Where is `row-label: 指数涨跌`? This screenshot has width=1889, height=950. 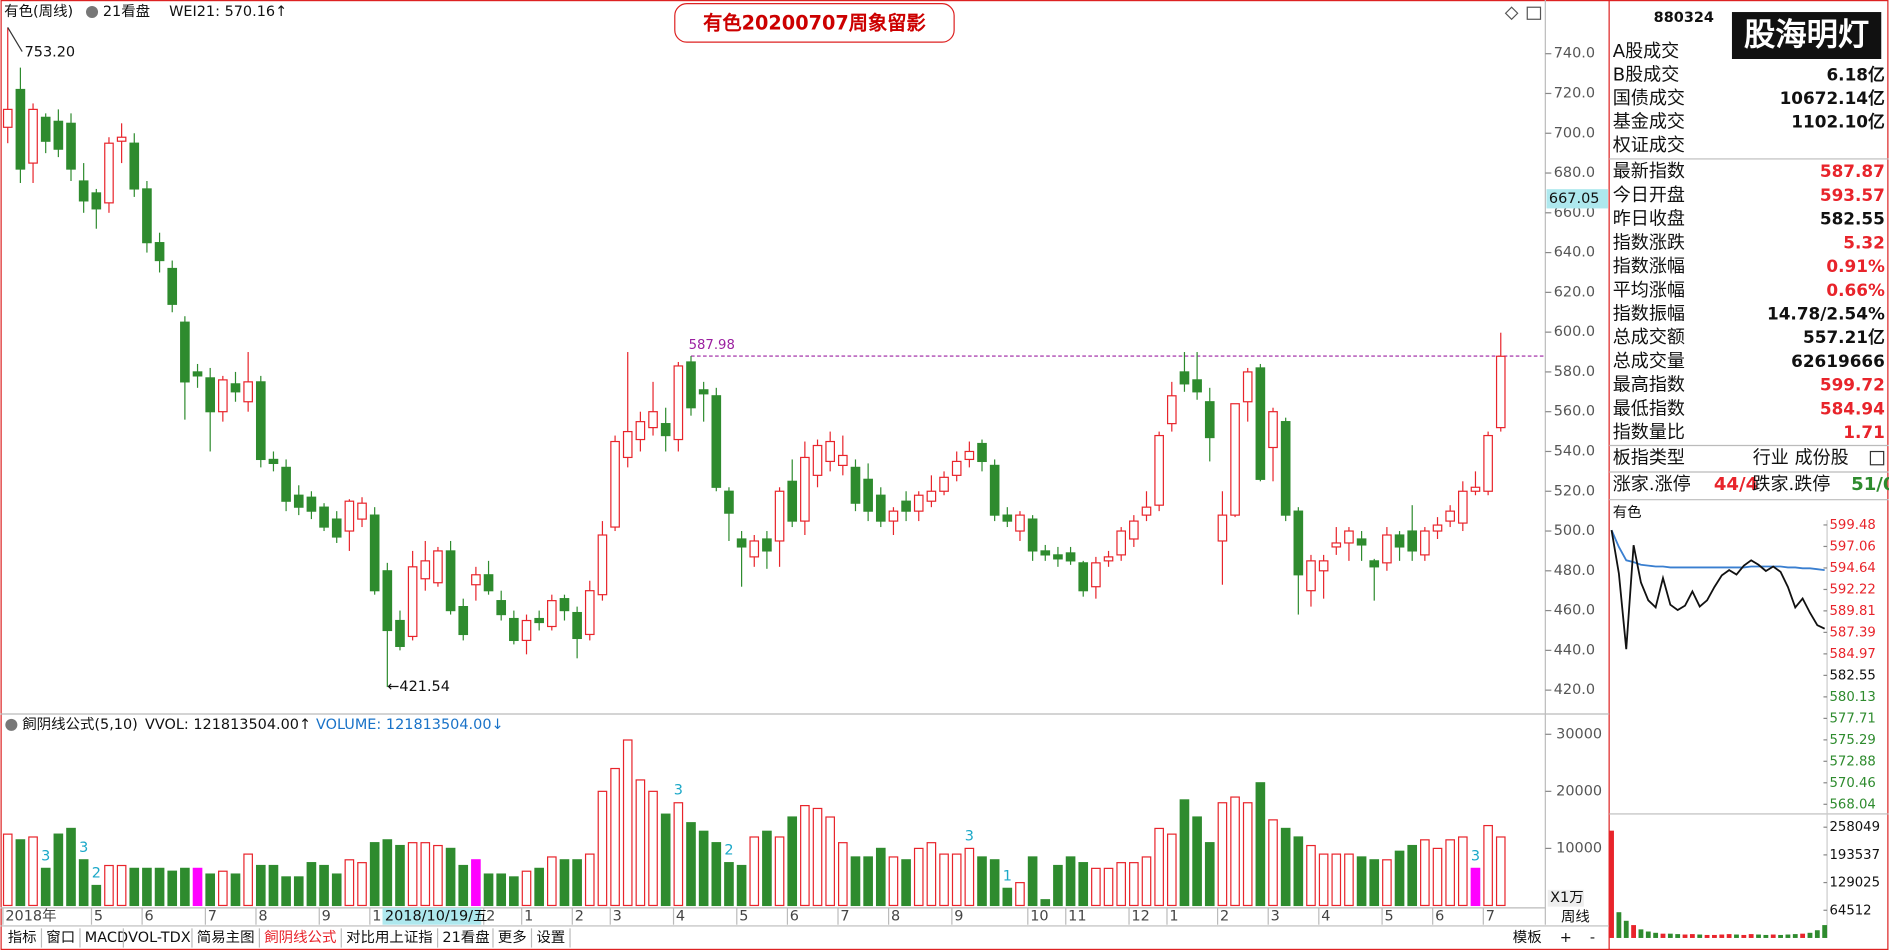 row-label: 指数涨跌 is located at coordinates (1649, 242).